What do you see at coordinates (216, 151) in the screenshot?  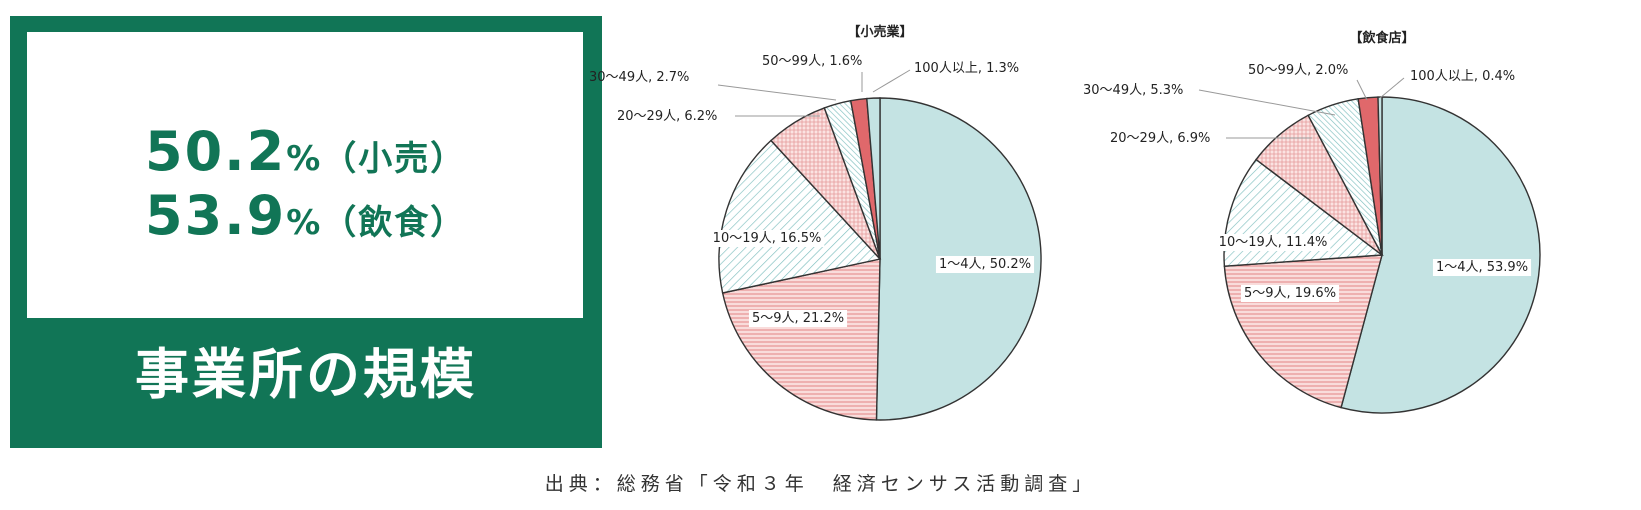 I see `retail-percent: 50.2` at bounding box center [216, 151].